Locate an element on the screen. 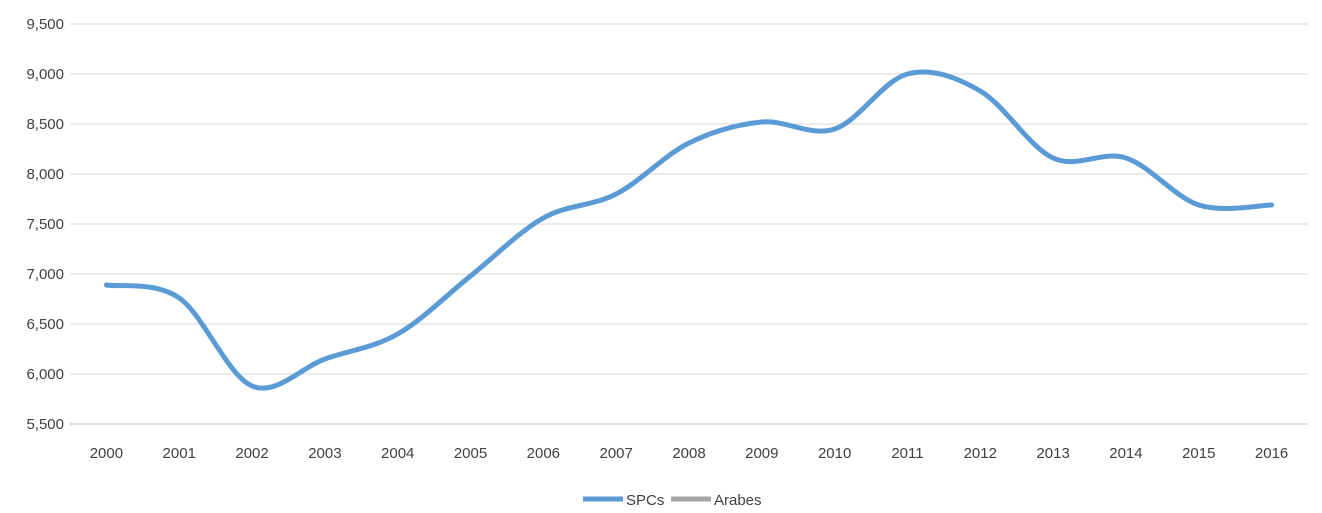 The image size is (1322, 513). y-tick-label: 9,000 is located at coordinates (45, 74).